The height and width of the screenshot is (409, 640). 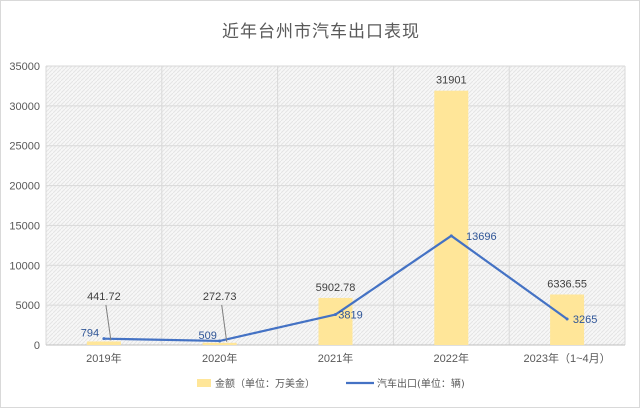 I want to click on bar-data-label: 5902.78, so click(x=336, y=288).